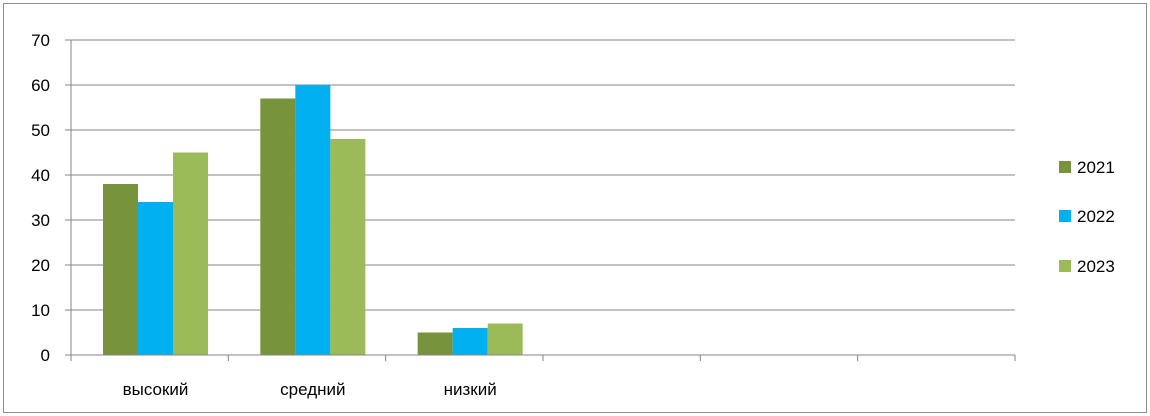 Image resolution: width=1150 pixels, height=416 pixels. Describe the element at coordinates (40, 220) in the screenshot. I see `y-tick-label: 30` at that location.